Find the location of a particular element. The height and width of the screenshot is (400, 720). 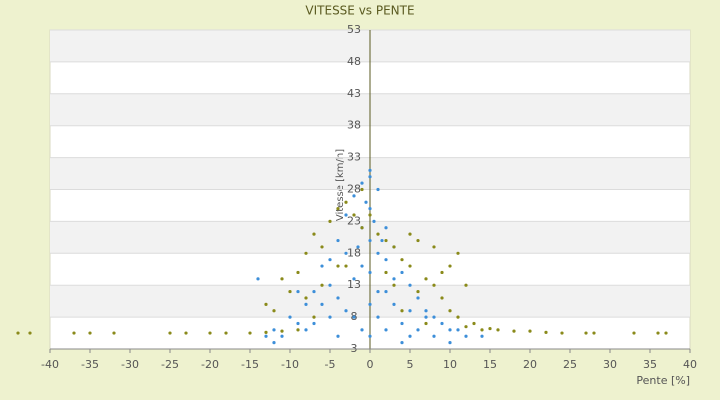

x-tick-label: -5 is located at coordinates (330, 364).